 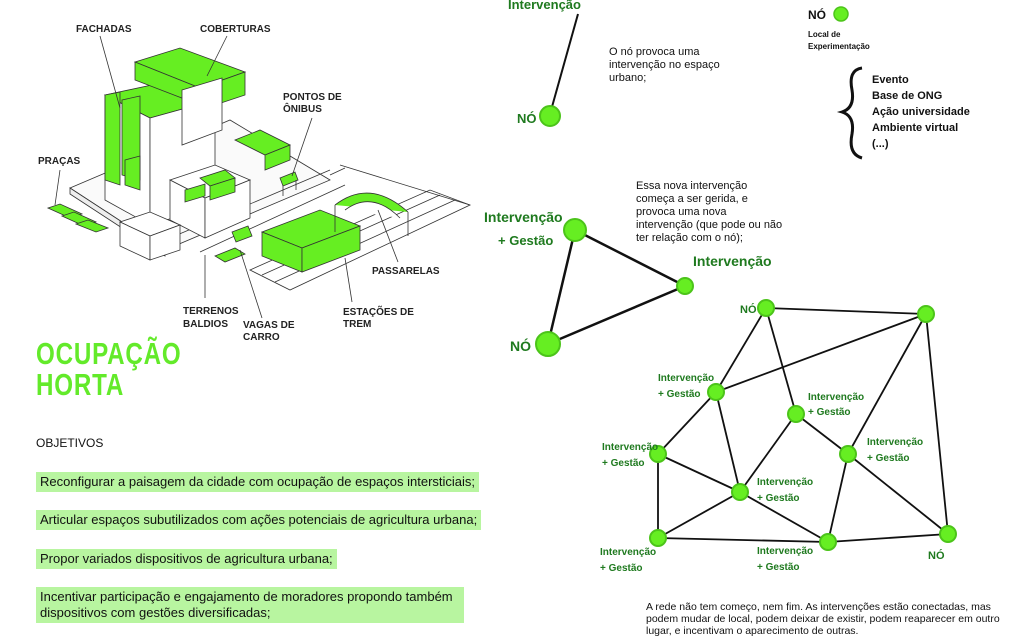 I want to click on label-vagas-1: VAGAS DE, so click(x=269, y=325).